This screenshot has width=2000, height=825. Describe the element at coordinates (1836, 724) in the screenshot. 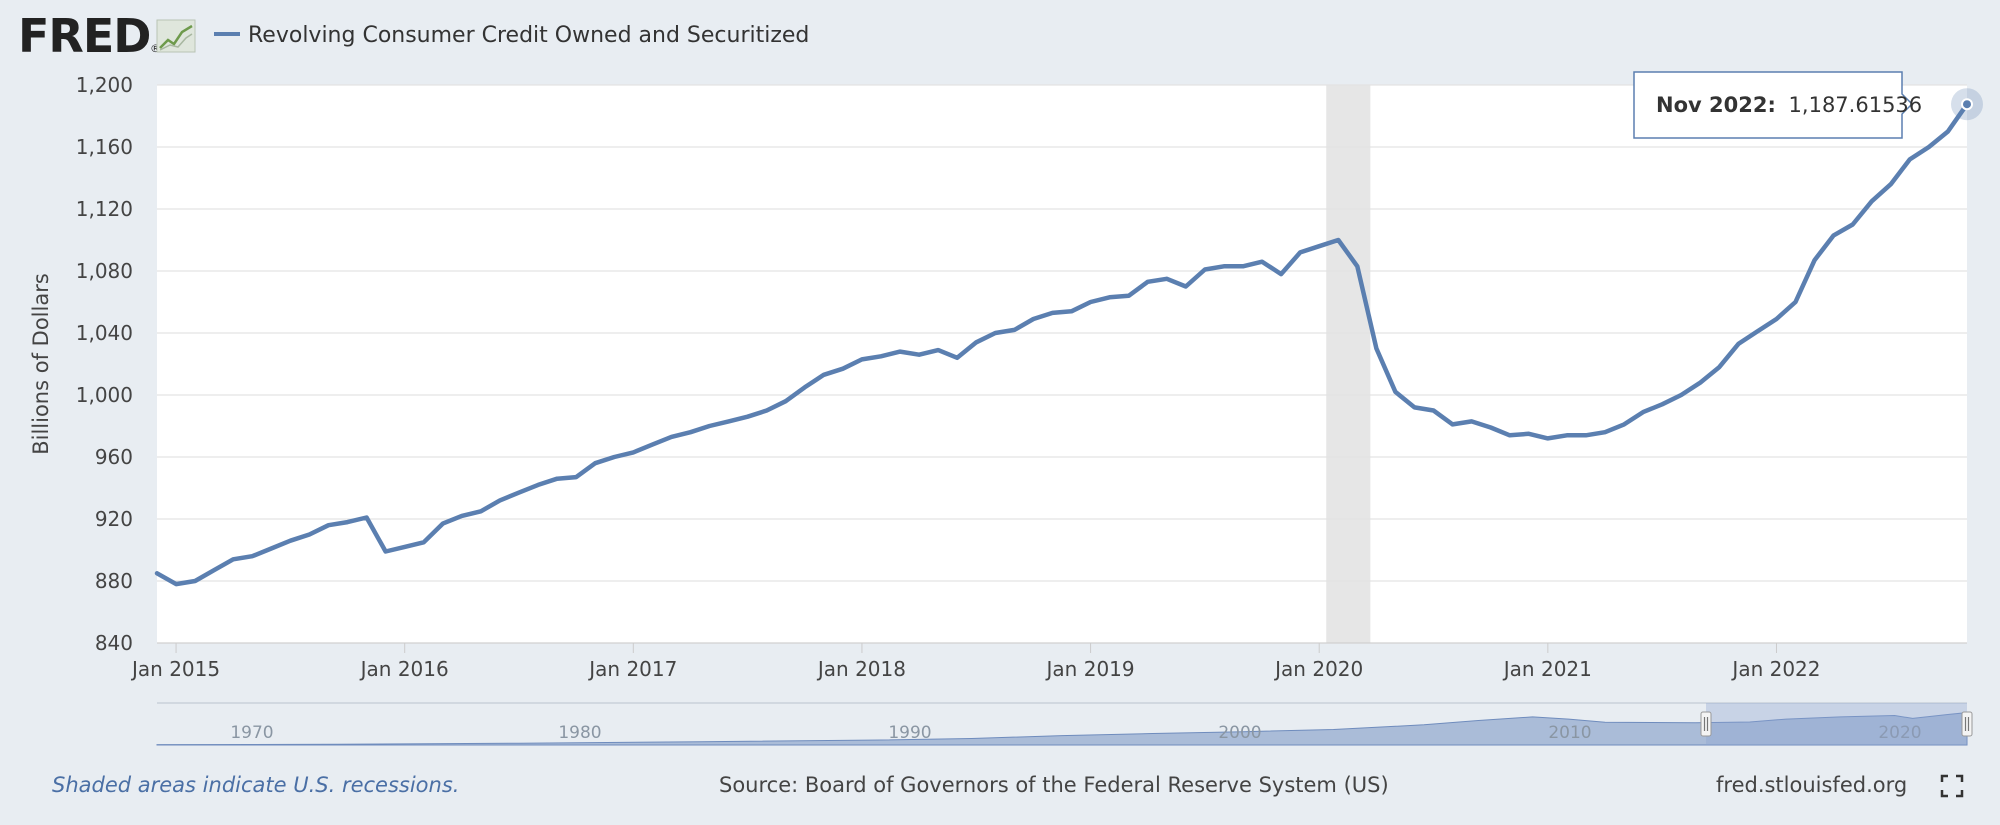

I see `navigator-selected-range` at that location.